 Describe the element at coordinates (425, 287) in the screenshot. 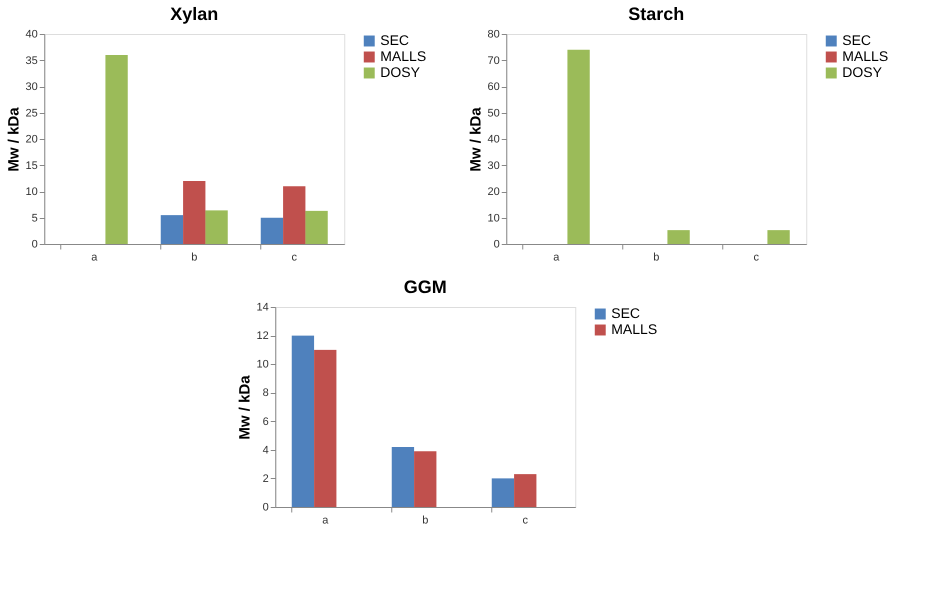

I see `chart-title: GGM` at that location.